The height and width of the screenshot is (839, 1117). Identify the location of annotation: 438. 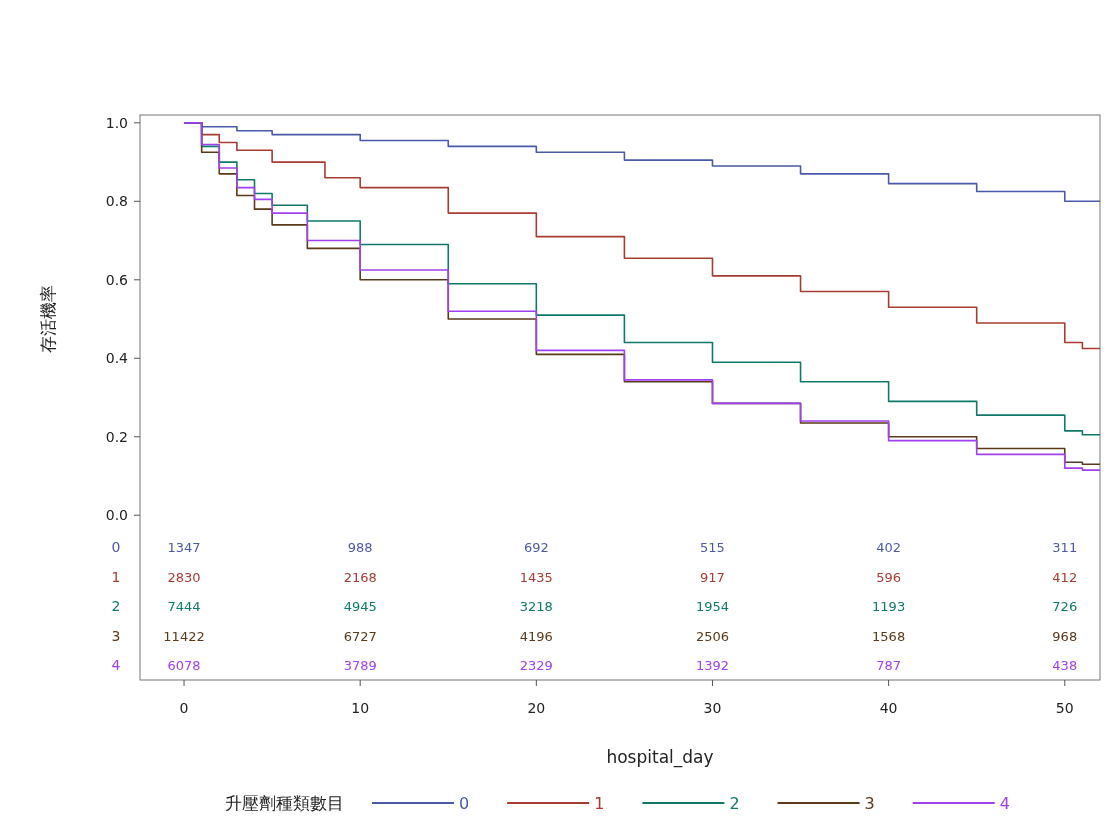
(1065, 666).